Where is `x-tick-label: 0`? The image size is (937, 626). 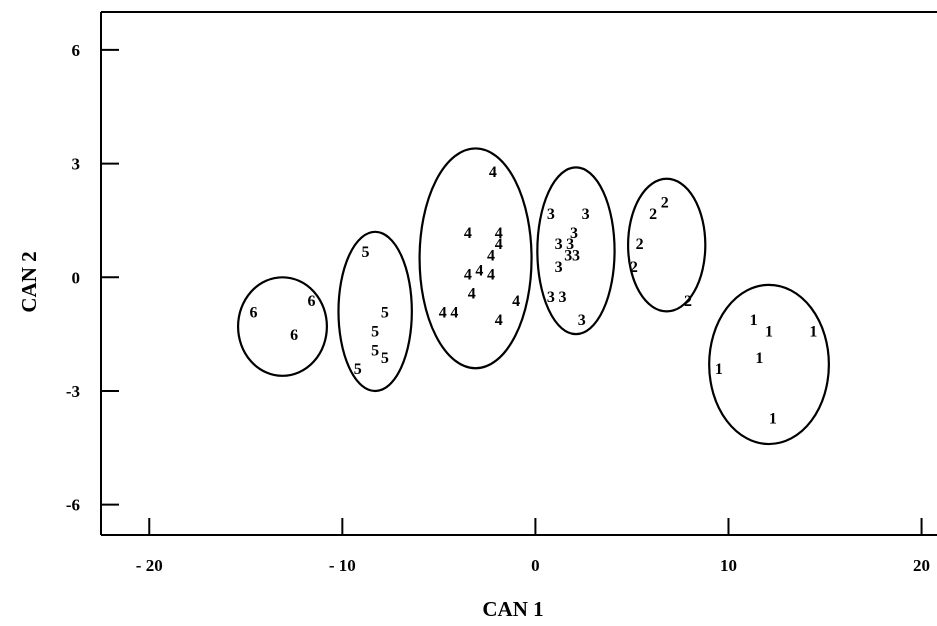 x-tick-label: 0 is located at coordinates (535, 565).